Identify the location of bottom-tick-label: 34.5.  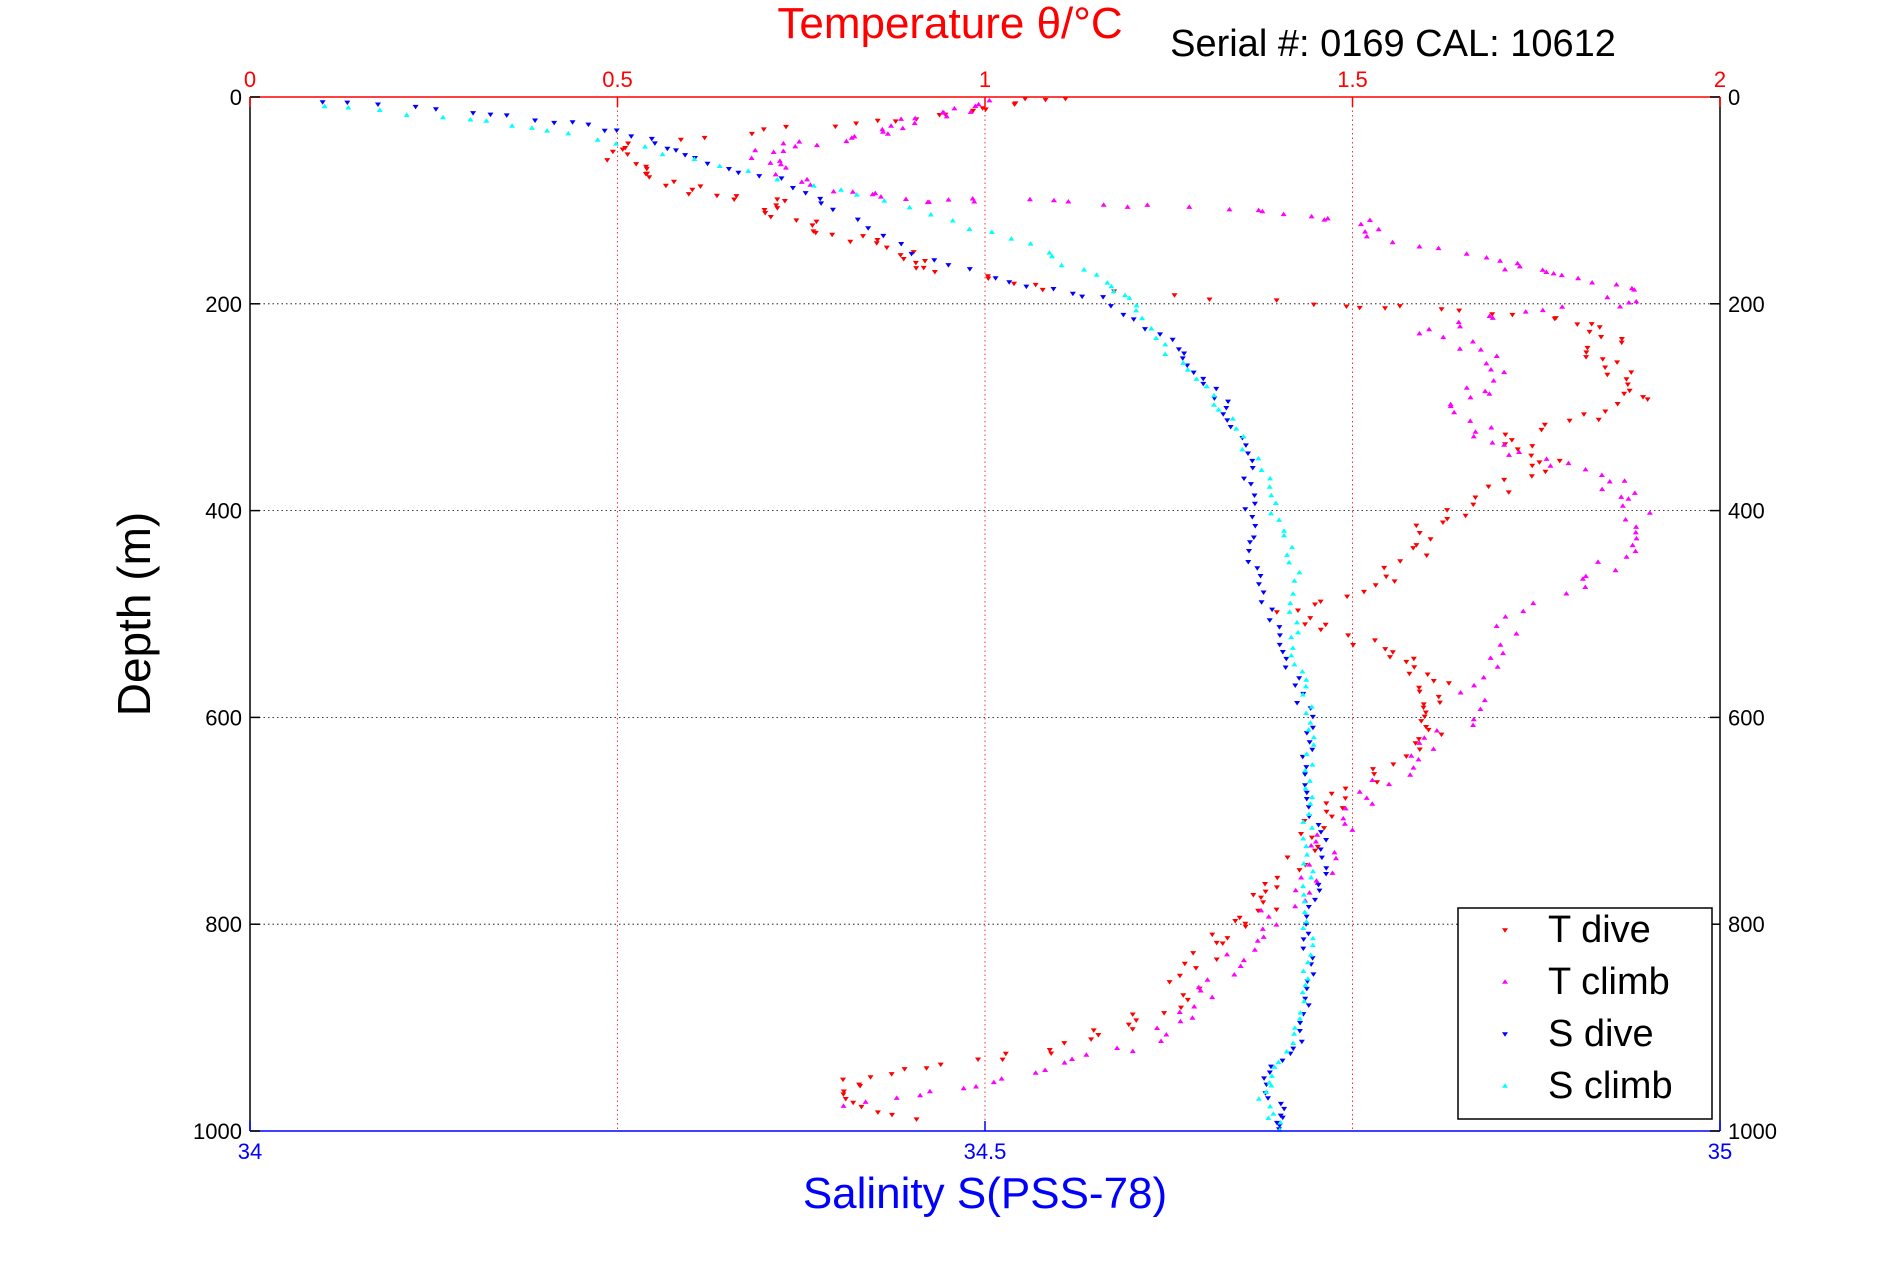
(985, 1151).